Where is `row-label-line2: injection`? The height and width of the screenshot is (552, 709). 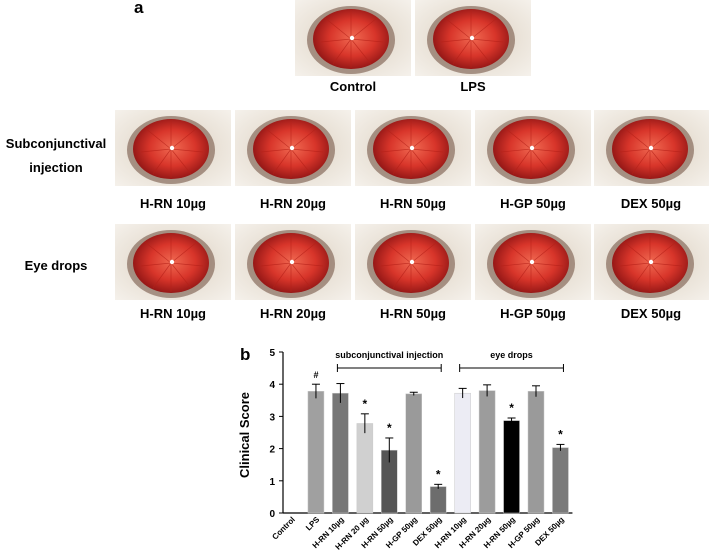 row-label-line2: injection is located at coordinates (56, 167).